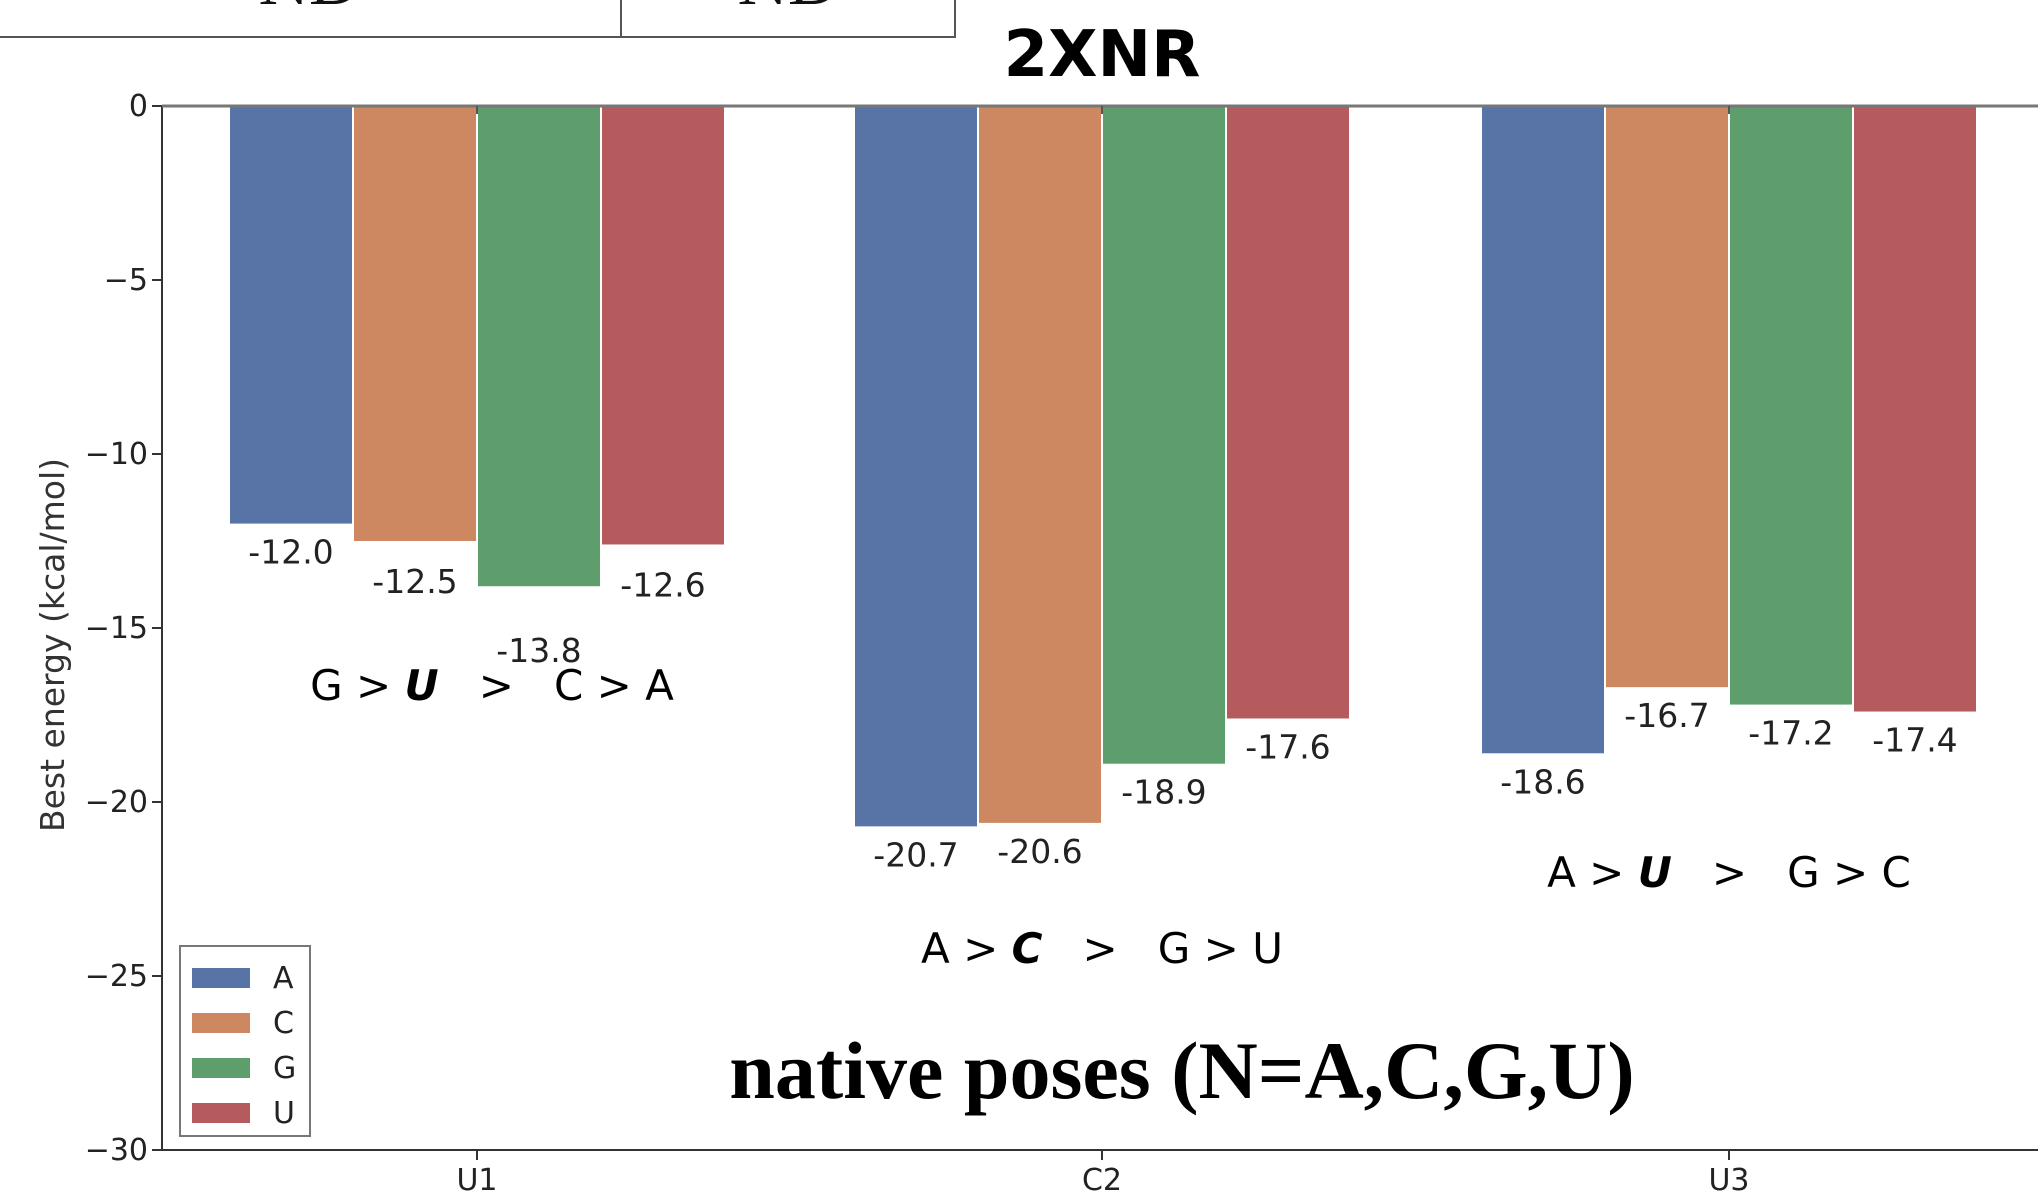  I want to click on y-tick-label: −10, so click(116, 454).